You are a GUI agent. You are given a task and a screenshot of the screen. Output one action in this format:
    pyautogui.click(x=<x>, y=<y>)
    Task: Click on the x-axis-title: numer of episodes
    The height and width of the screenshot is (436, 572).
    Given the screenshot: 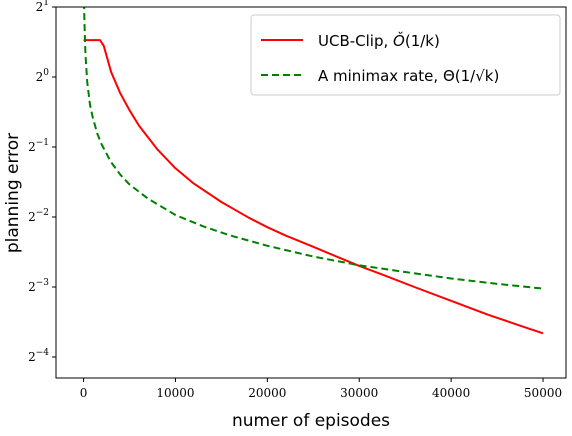 What is the action you would take?
    pyautogui.click(x=311, y=421)
    